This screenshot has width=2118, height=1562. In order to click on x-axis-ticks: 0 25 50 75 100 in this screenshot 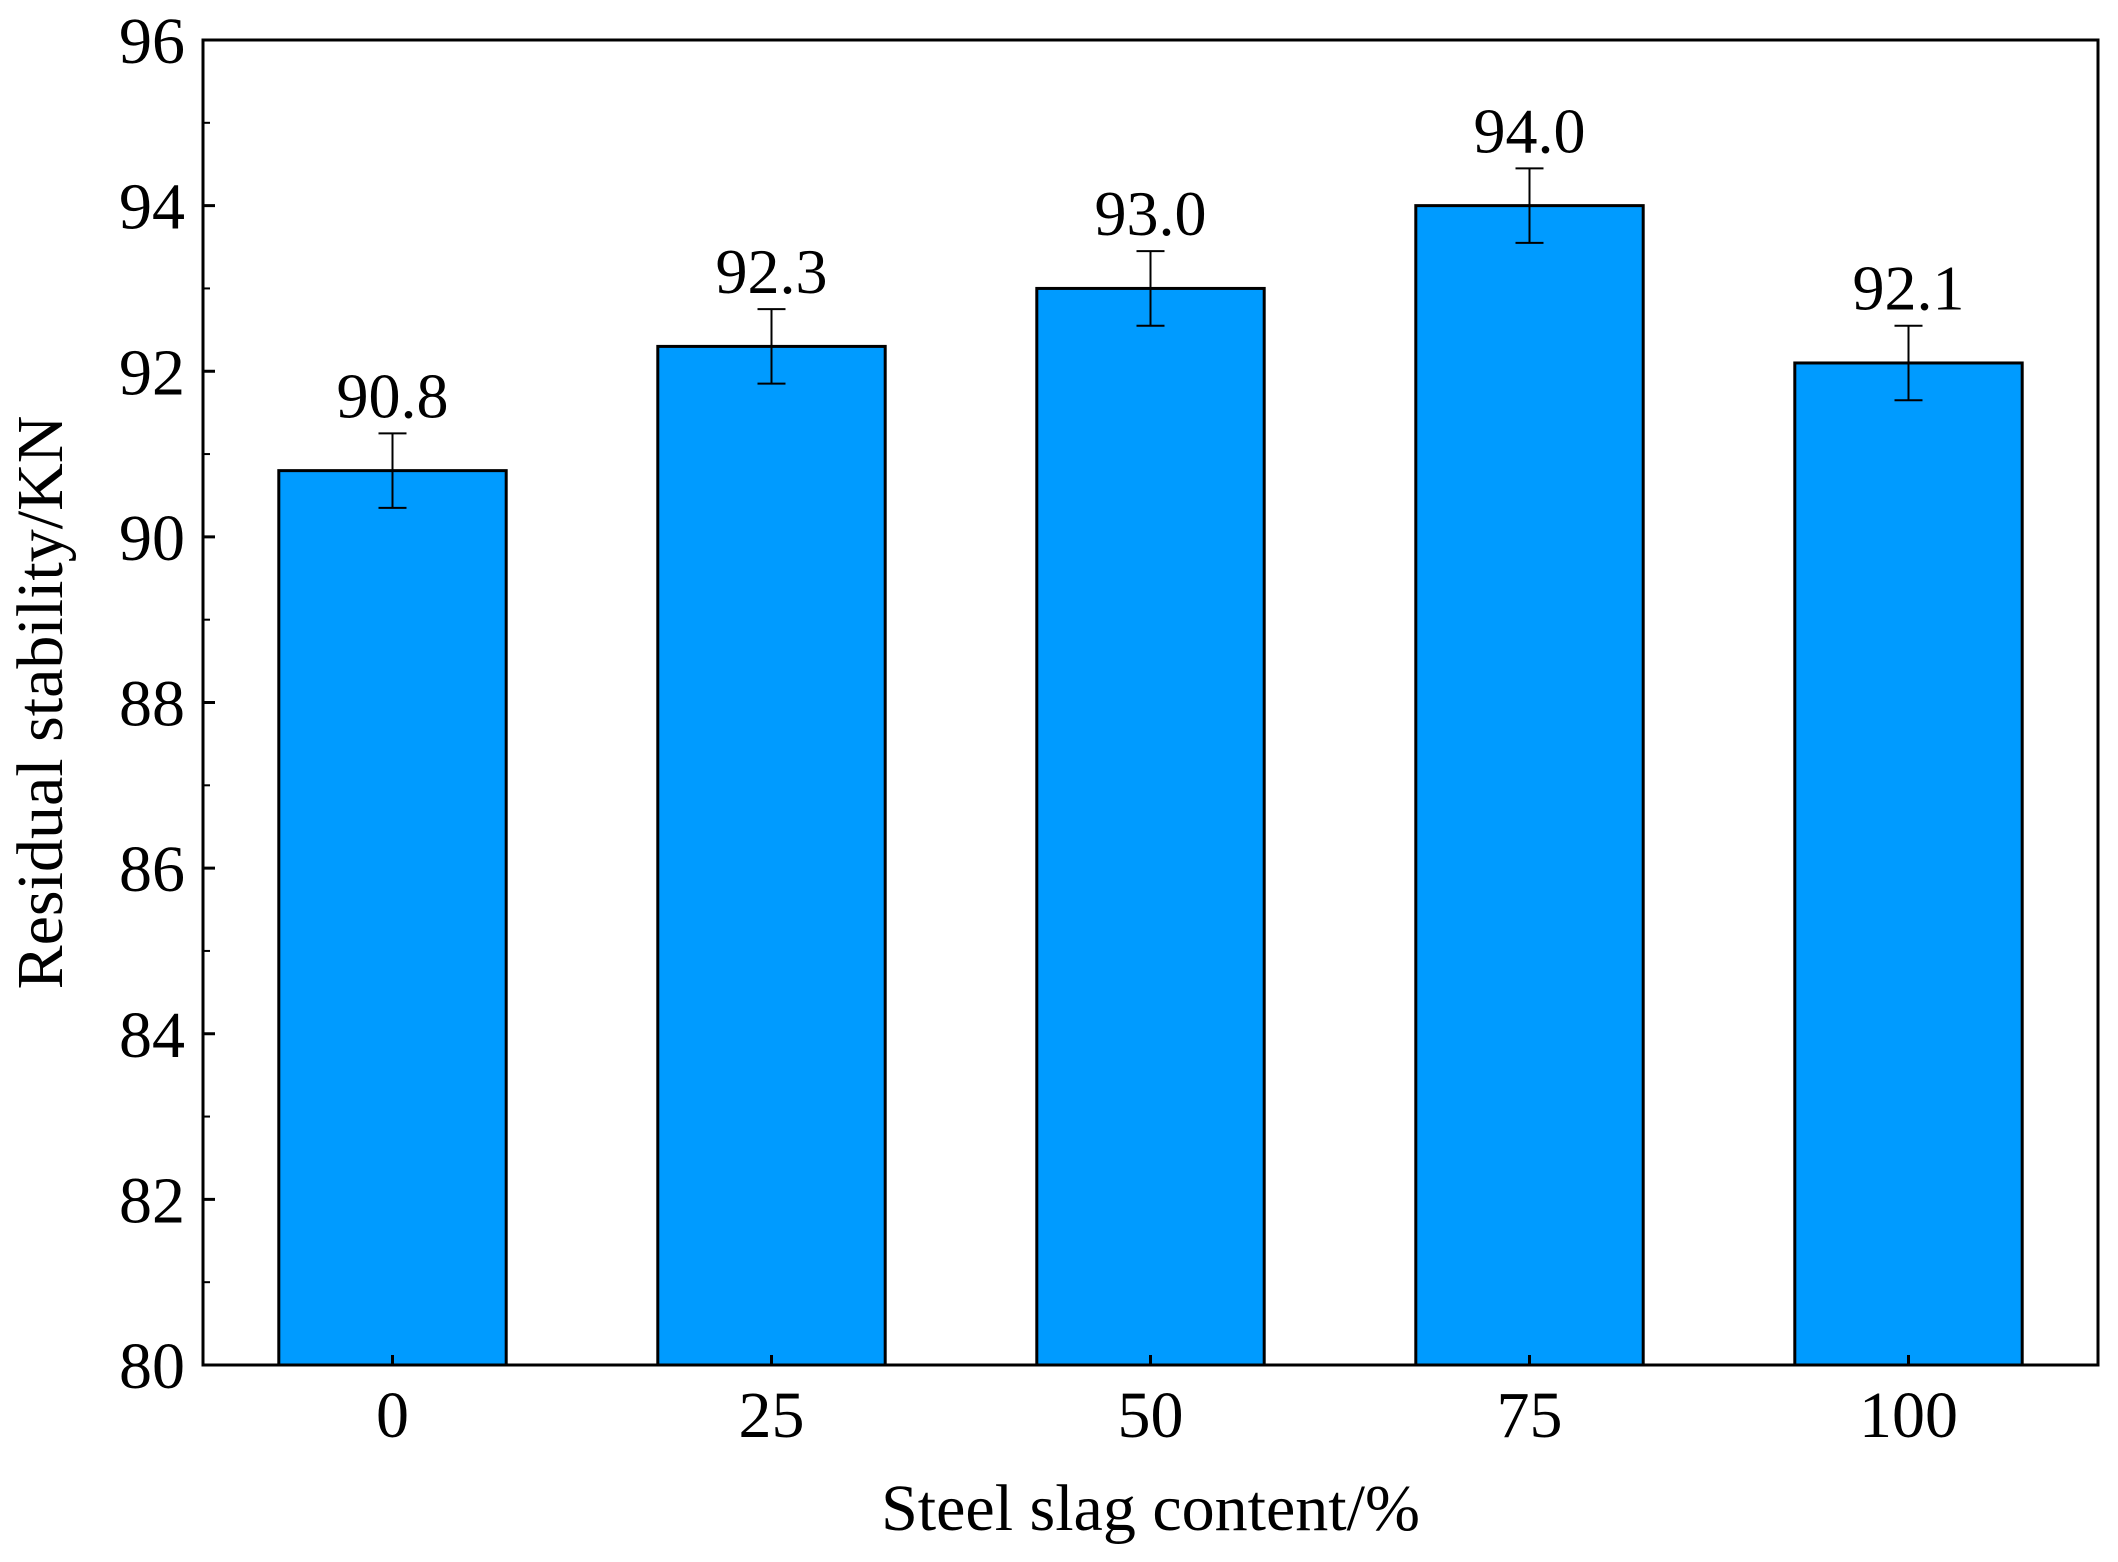, I will do `click(1167, 1403)`.